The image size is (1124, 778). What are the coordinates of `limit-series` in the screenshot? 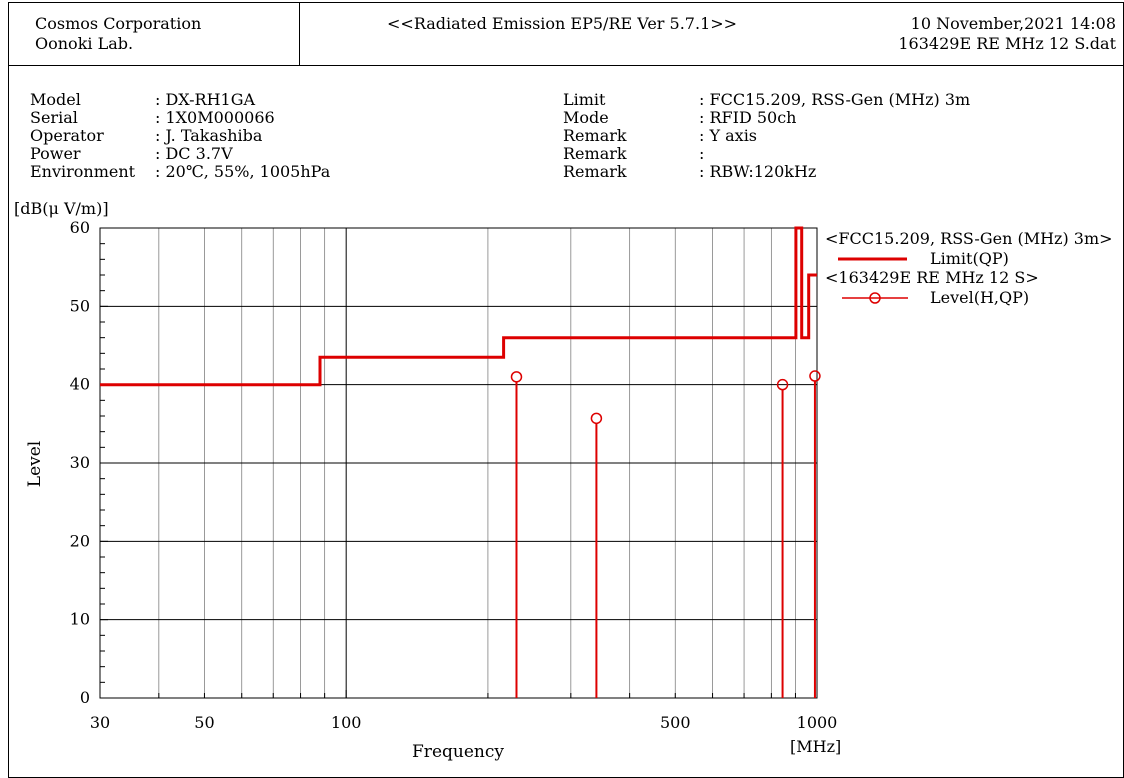 It's located at (458, 306).